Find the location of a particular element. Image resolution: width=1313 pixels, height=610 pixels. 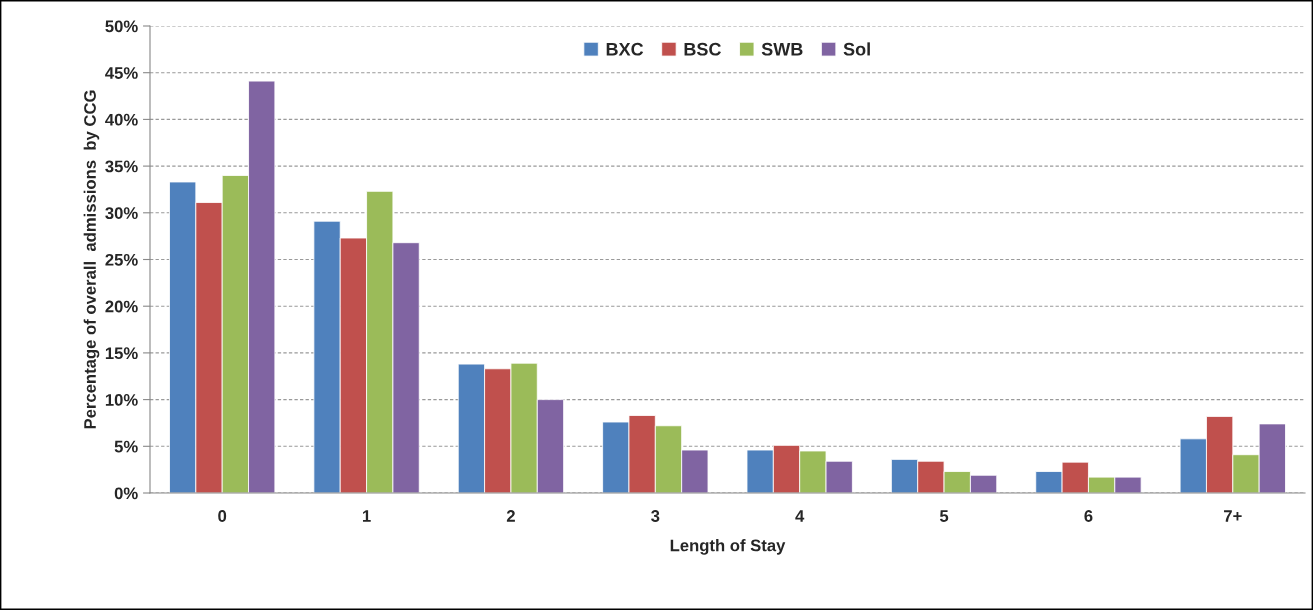

x-tick-label: 6 is located at coordinates (1088, 516).